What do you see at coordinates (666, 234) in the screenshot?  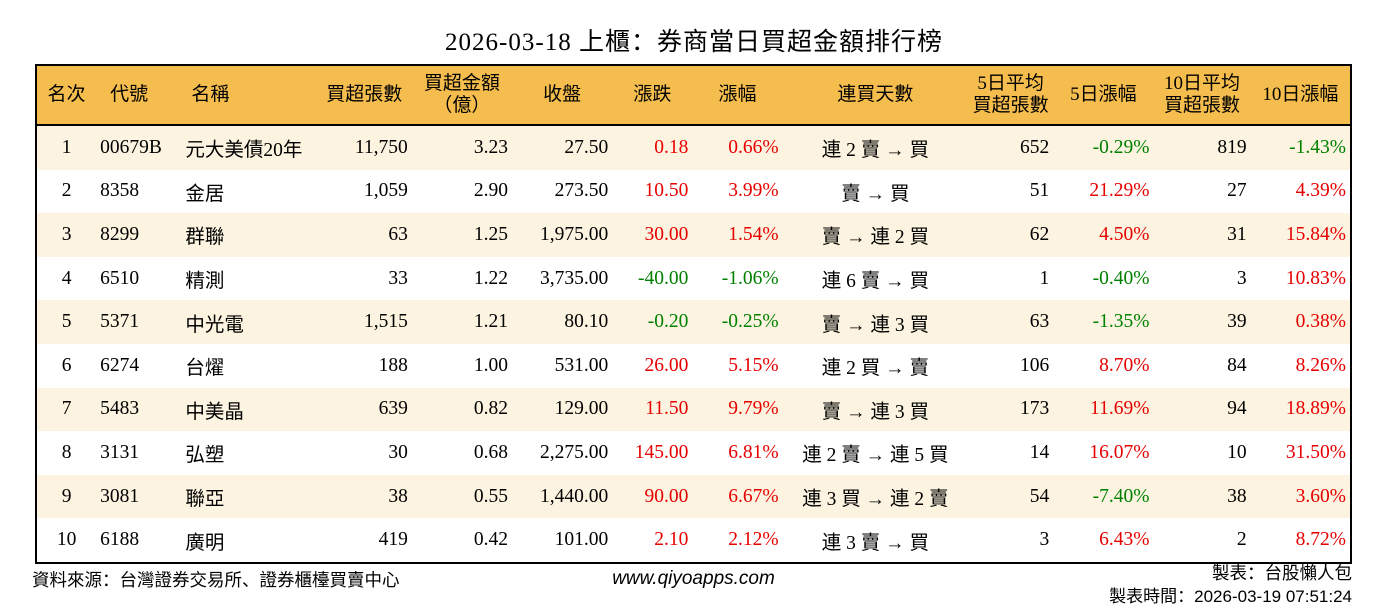 I see `cell-change: 30.00` at bounding box center [666, 234].